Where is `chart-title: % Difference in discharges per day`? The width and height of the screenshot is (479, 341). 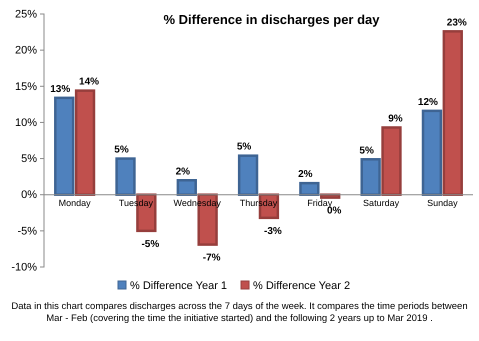
chart-title: % Difference in discharges per day is located at coordinates (271, 19).